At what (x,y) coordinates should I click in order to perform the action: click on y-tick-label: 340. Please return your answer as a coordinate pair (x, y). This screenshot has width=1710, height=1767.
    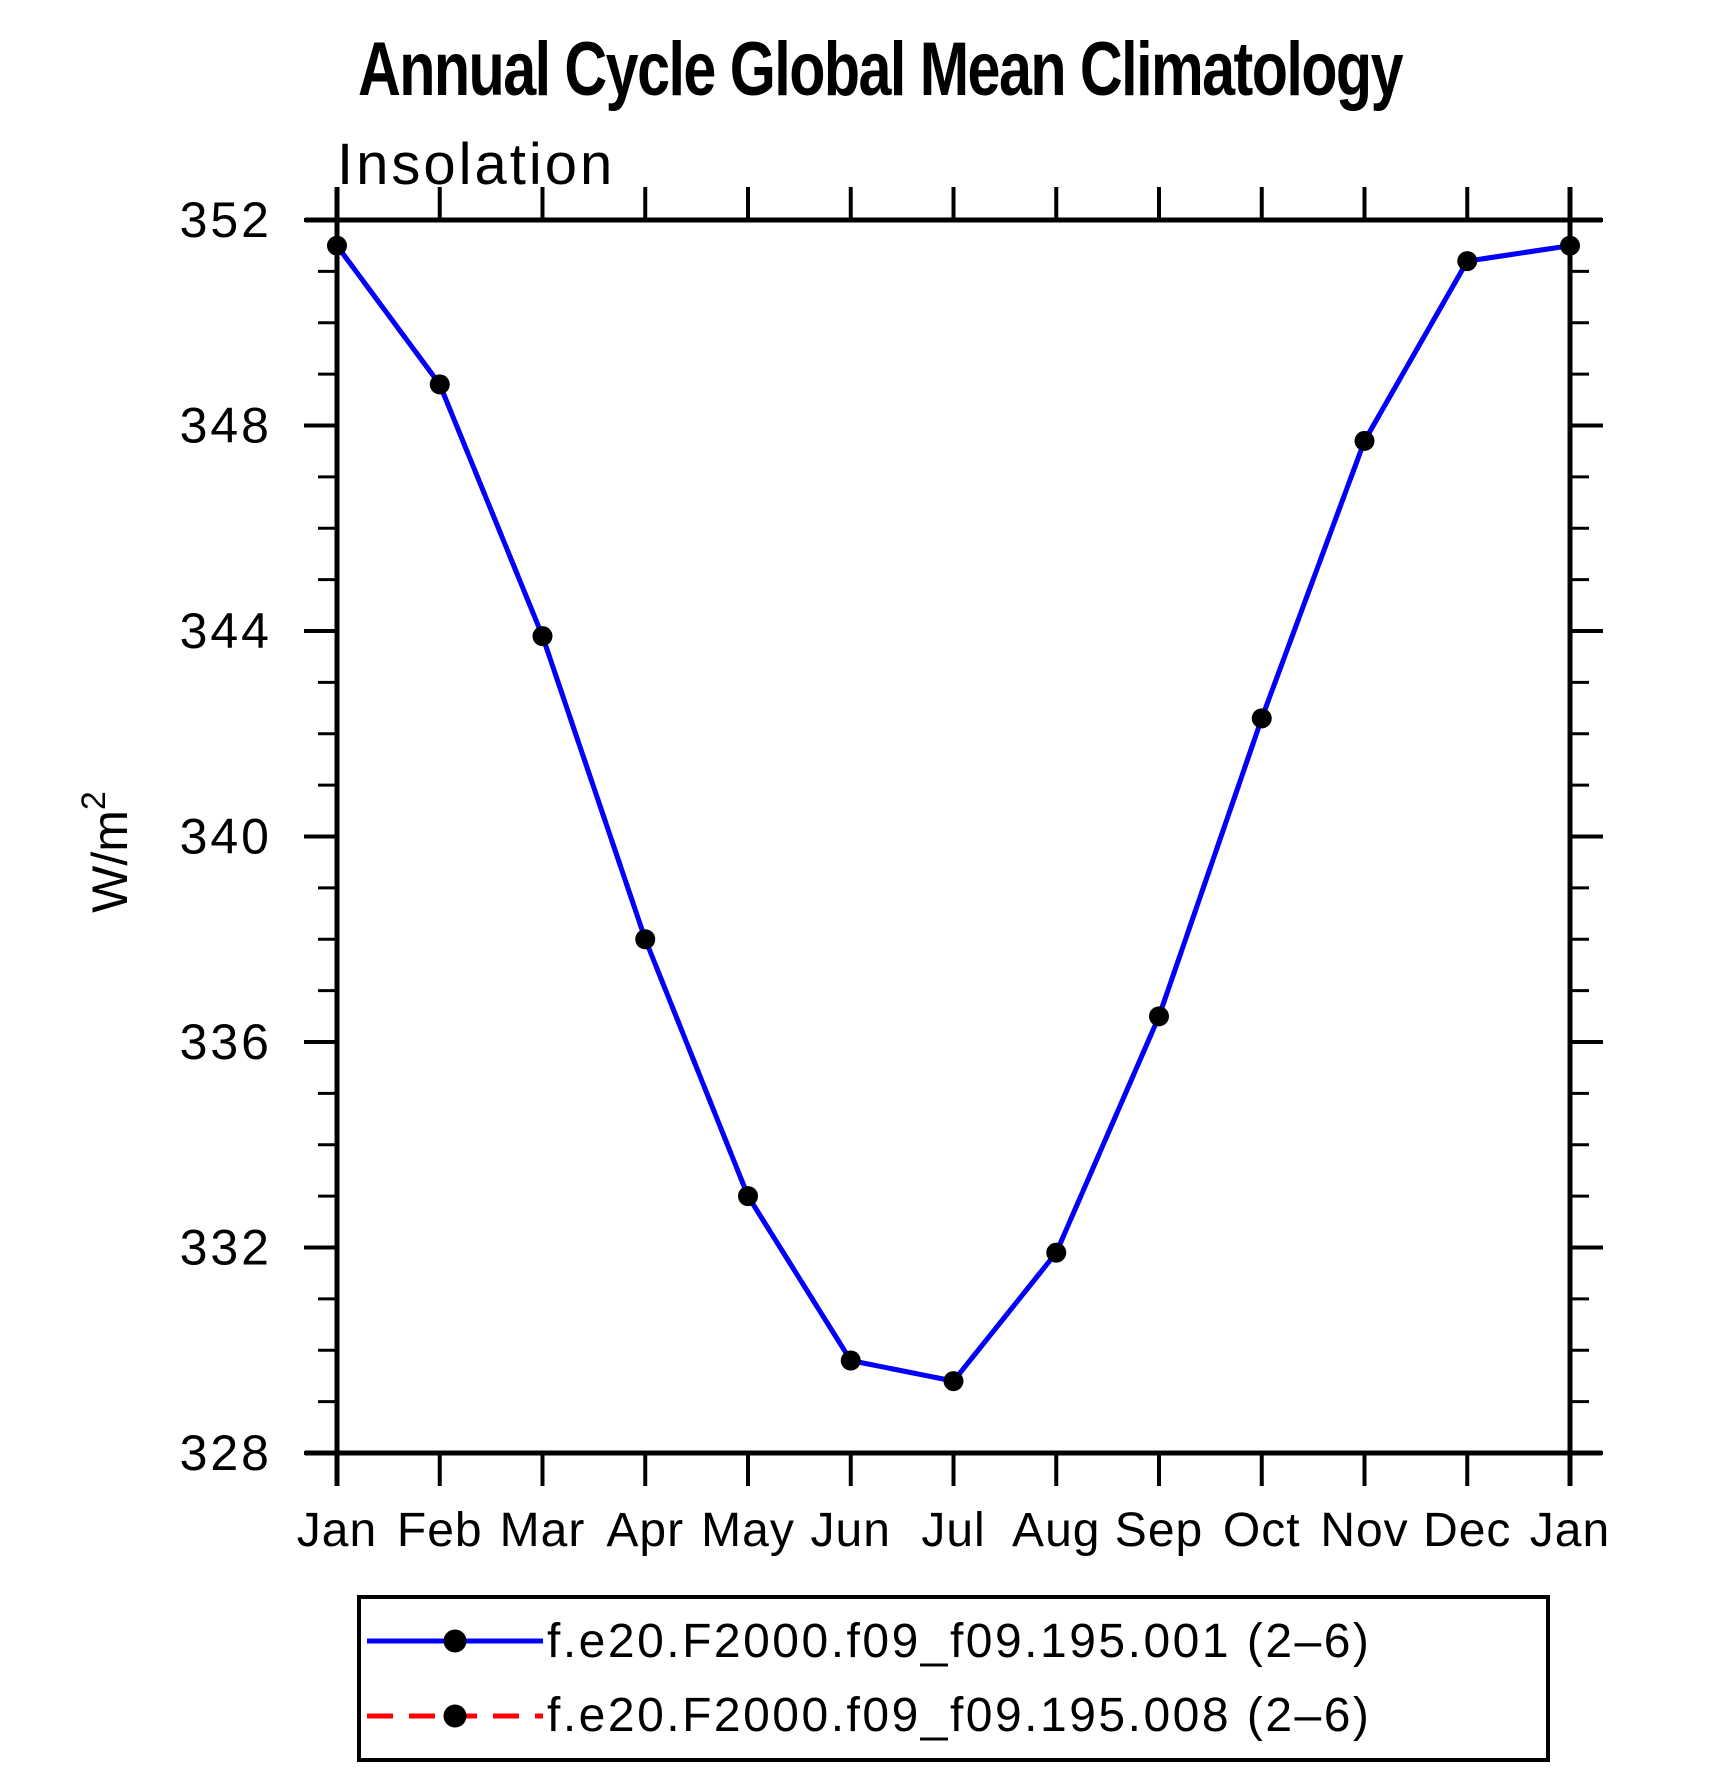
    Looking at the image, I should click on (226, 837).